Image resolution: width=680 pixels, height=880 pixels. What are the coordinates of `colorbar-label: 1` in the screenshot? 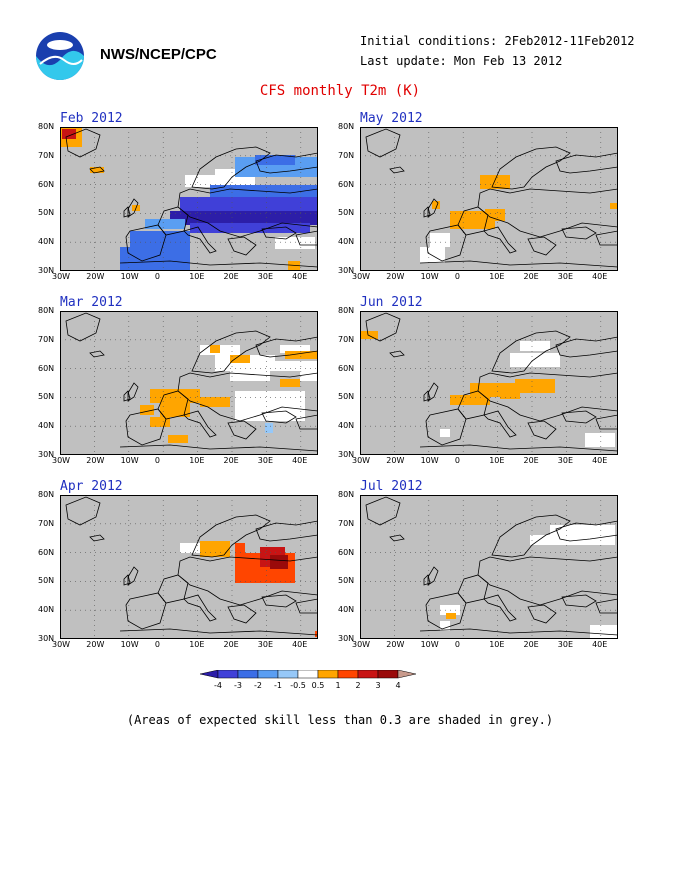 It's located at (337, 685).